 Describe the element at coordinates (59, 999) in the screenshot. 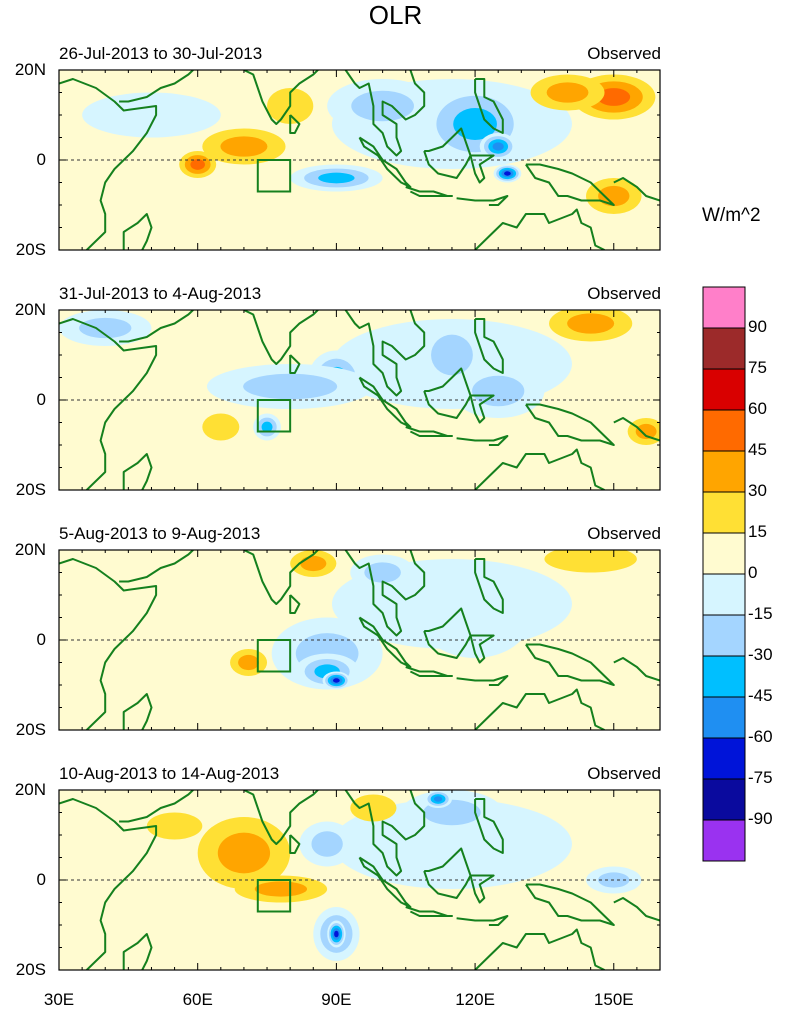

I see `lon-tick-label: 30E` at that location.